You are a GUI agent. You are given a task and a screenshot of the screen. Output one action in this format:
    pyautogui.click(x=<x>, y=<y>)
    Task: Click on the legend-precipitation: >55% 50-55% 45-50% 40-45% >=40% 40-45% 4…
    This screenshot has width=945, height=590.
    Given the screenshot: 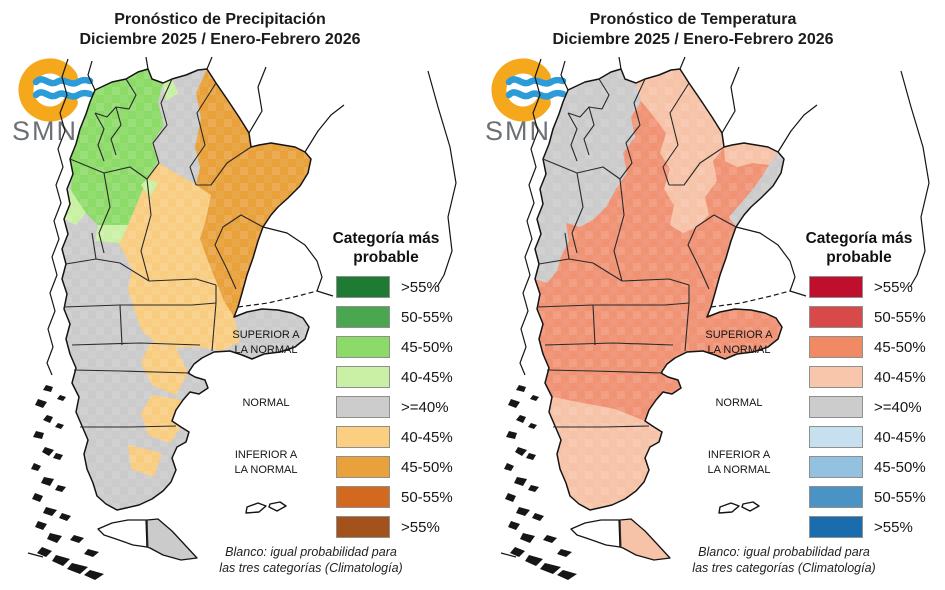 What is the action you would take?
    pyautogui.click(x=394, y=407)
    